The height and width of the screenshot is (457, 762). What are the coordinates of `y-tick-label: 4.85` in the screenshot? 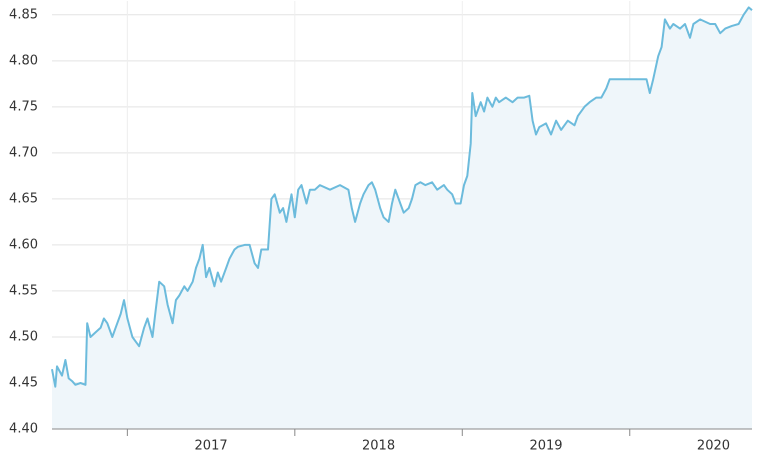 It's located at (23, 14).